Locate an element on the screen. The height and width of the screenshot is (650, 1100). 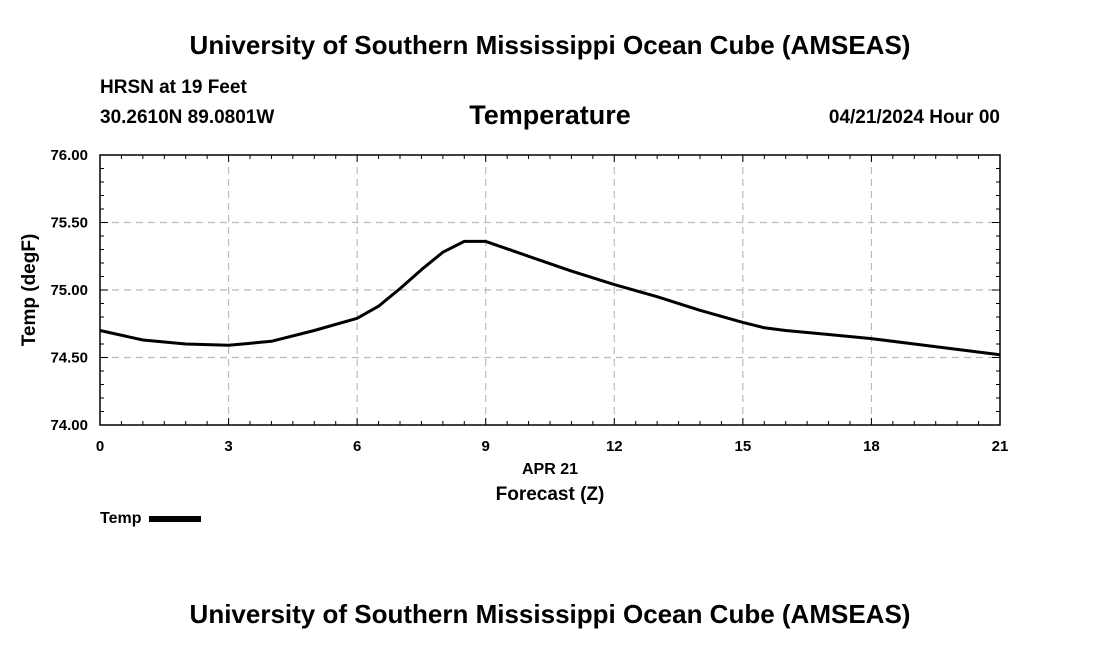
legend-label-temp: Temp is located at coordinates (121, 518).